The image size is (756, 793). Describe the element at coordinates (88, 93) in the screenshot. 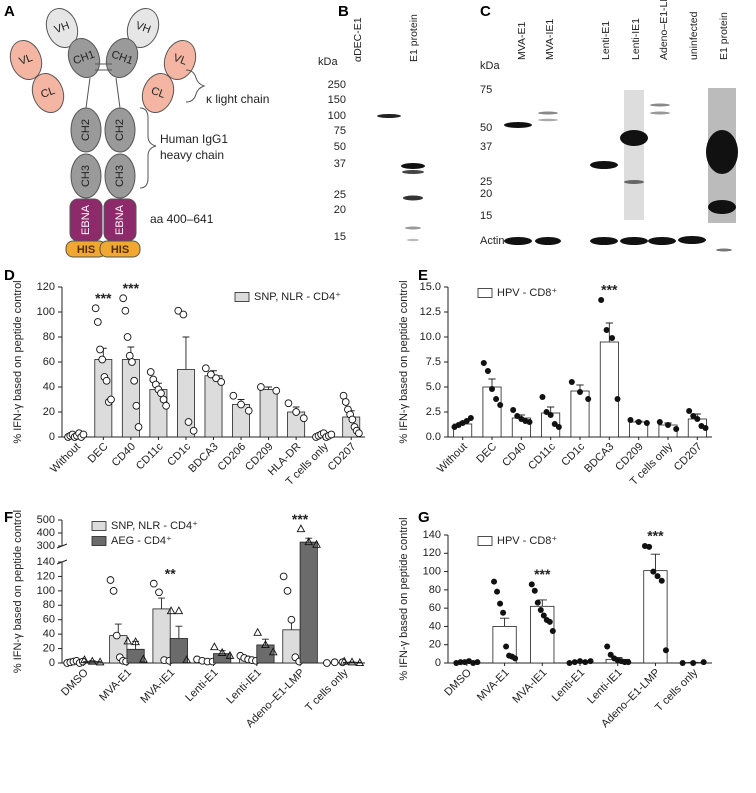

I see `hinge` at that location.